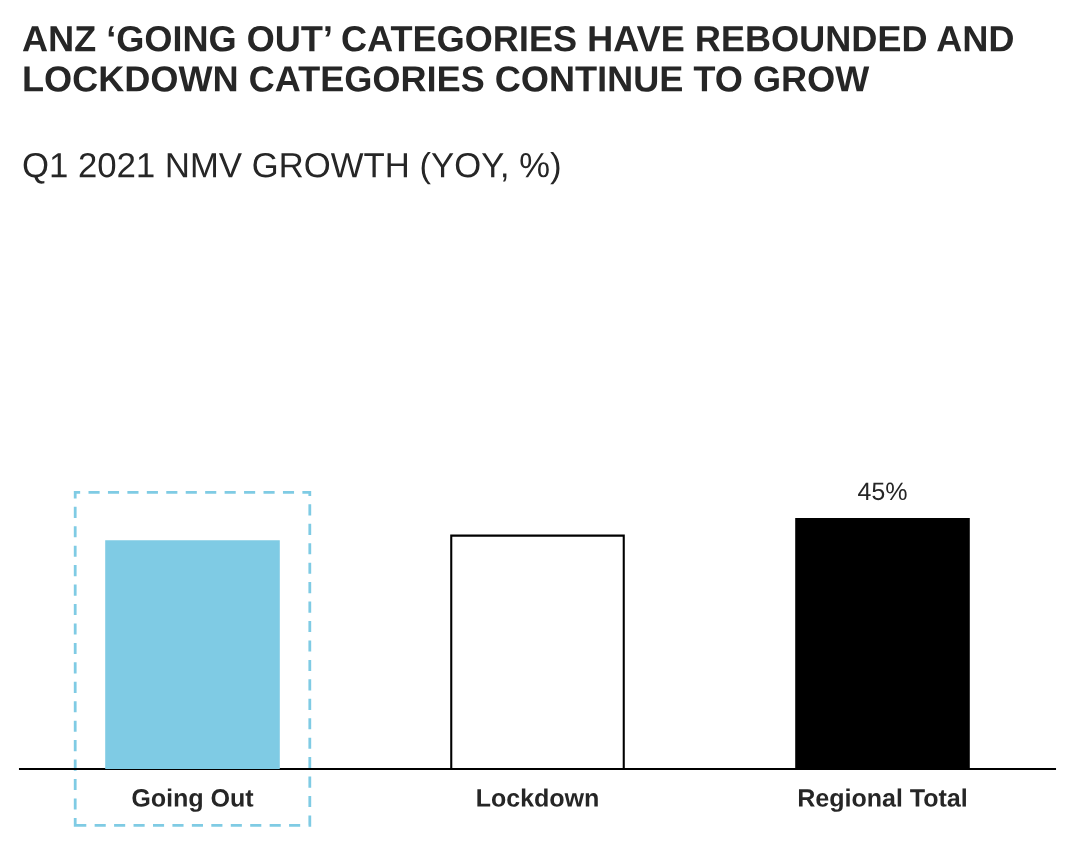 The width and height of the screenshot is (1066, 846). What do you see at coordinates (537, 797) in the screenshot?
I see `x-tick-label: Lockdown` at bounding box center [537, 797].